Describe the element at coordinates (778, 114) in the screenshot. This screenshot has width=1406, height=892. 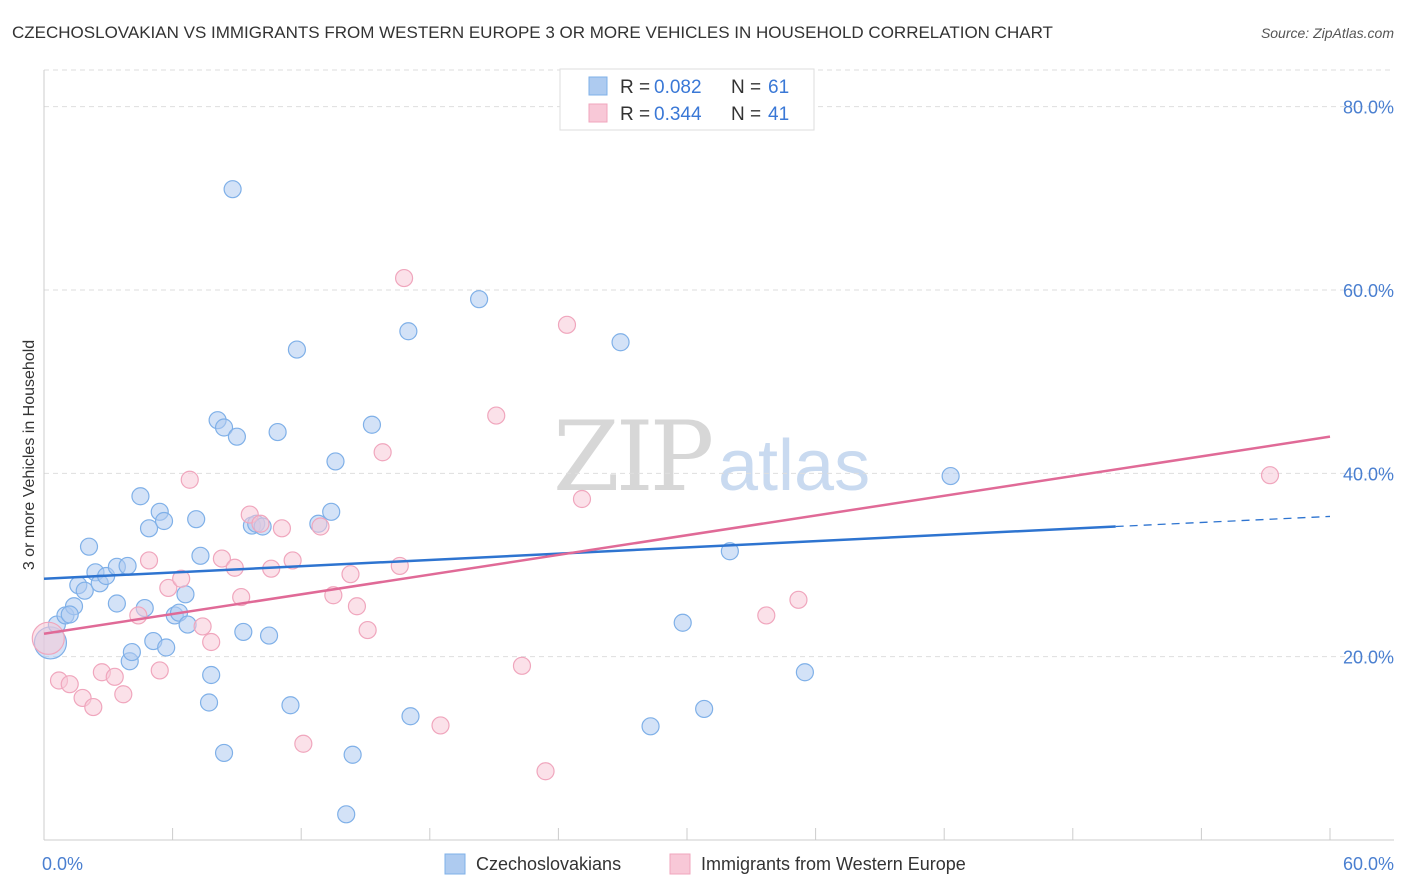
I see `legend-n-value-2: 41` at that location.